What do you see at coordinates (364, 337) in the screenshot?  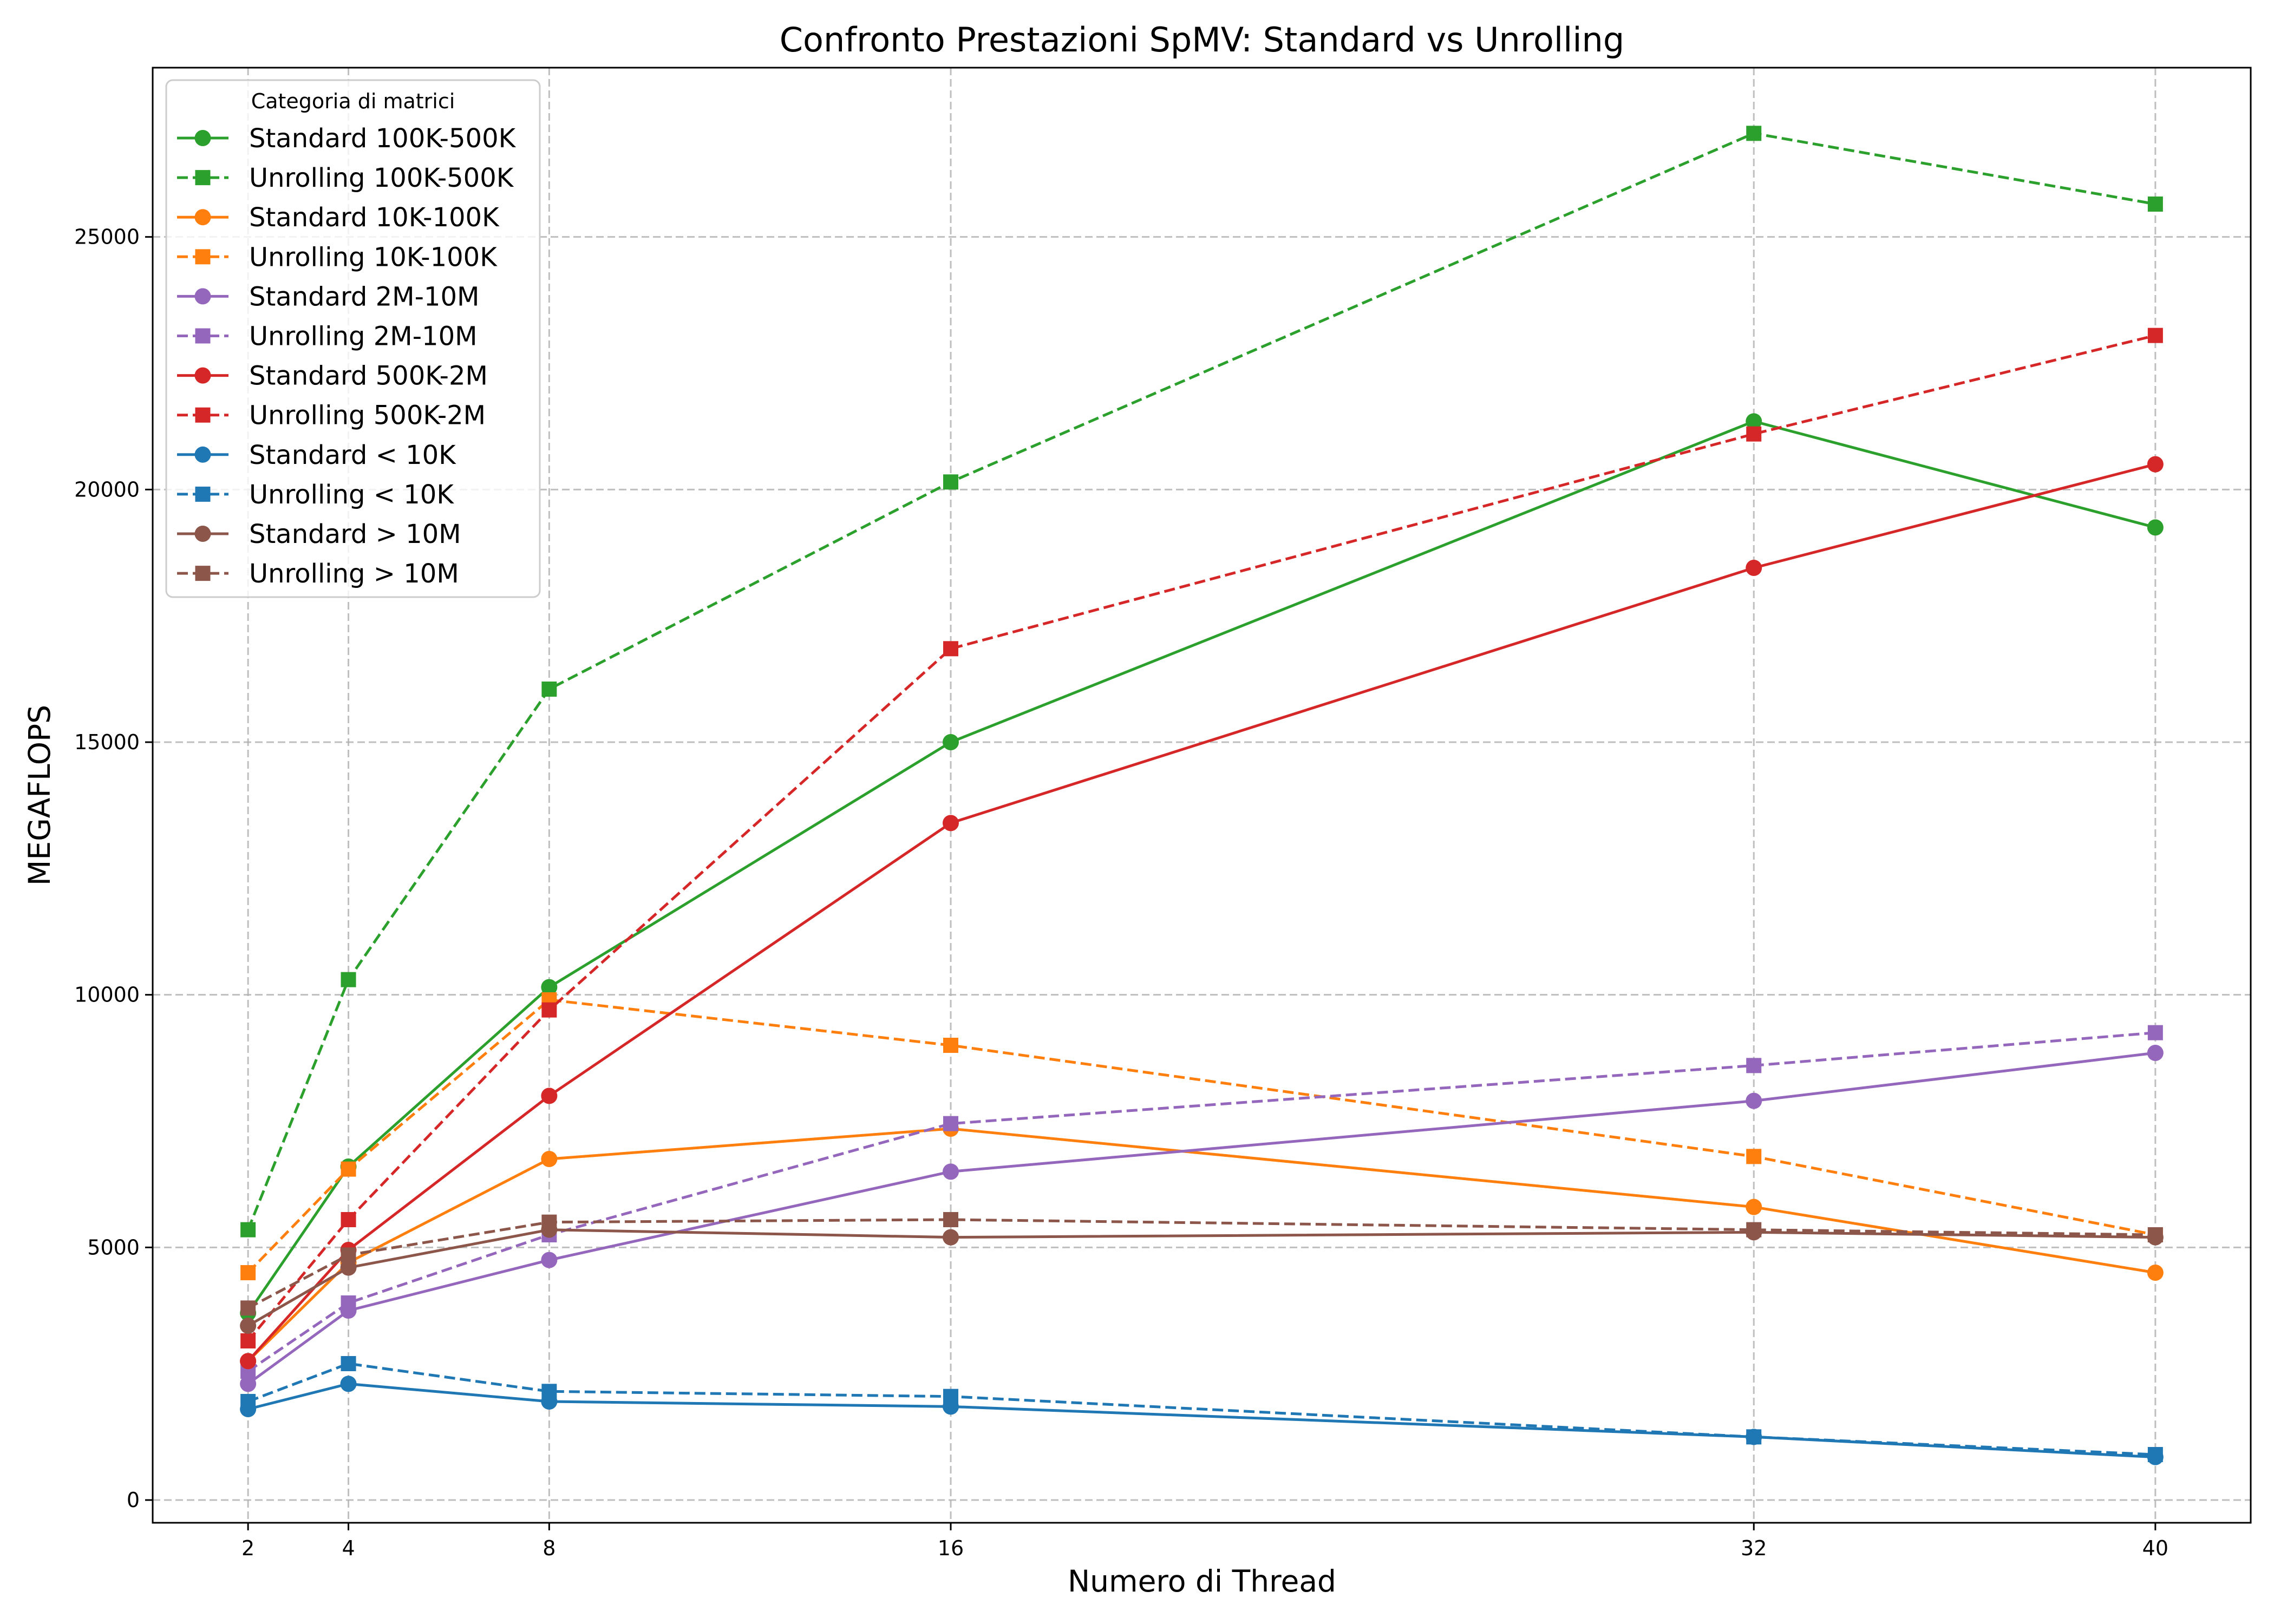 I see `legend-label: Unrolling 2M-10M` at bounding box center [364, 337].